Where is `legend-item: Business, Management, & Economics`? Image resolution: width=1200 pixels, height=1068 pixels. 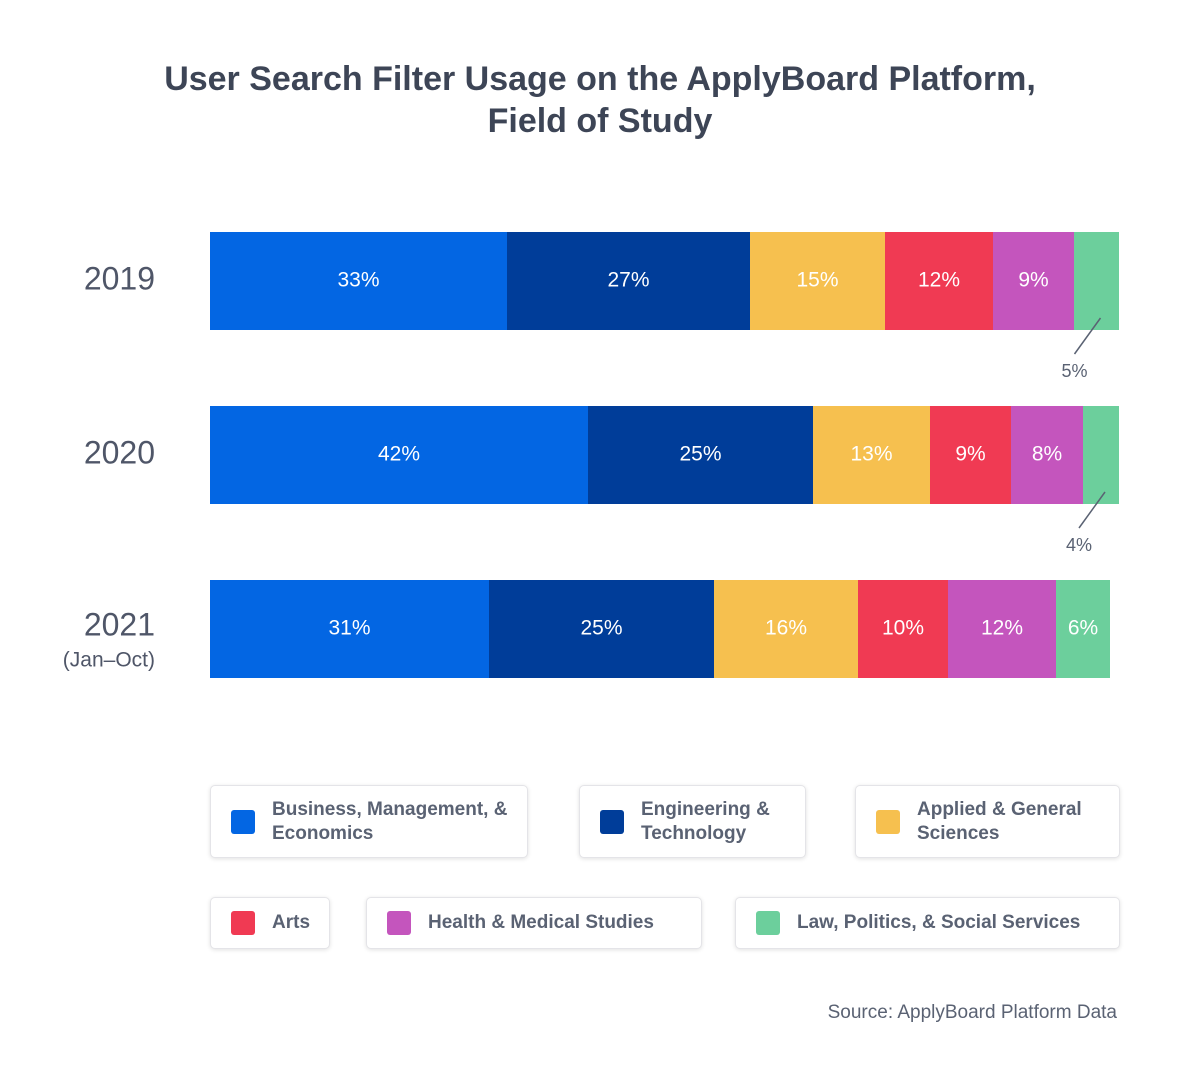 legend-item: Business, Management, & Economics is located at coordinates (369, 821).